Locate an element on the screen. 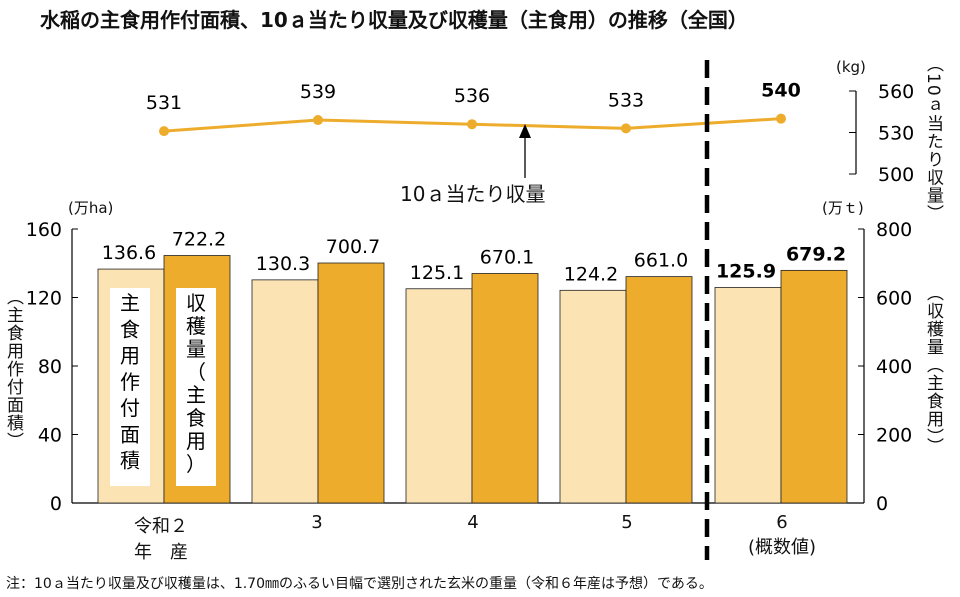 Image resolution: width=960 pixels, height=597 pixels. legend-area-char: 主 is located at coordinates (130, 303).